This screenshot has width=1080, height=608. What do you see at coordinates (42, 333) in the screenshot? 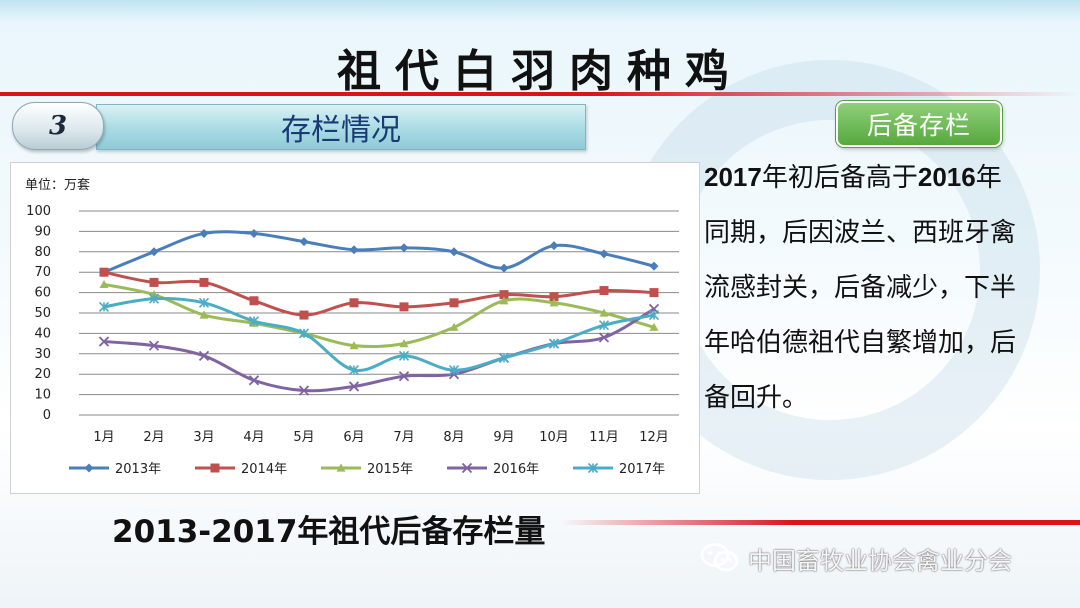
I see `y-tick-label: 40` at bounding box center [42, 333].